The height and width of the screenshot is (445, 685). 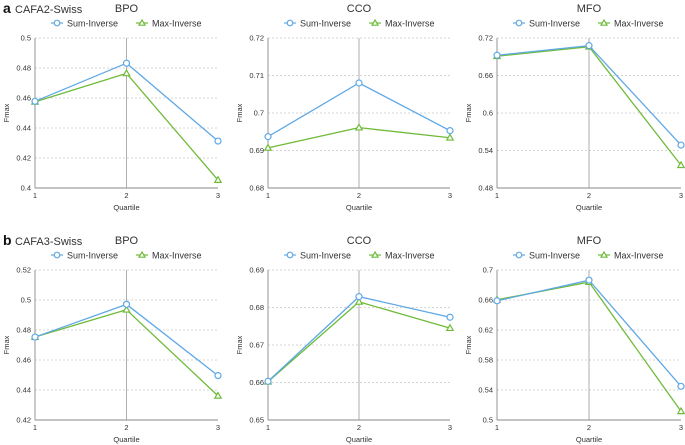 What do you see at coordinates (7, 8) in the screenshot?
I see `row-a-letter: a` at bounding box center [7, 8].